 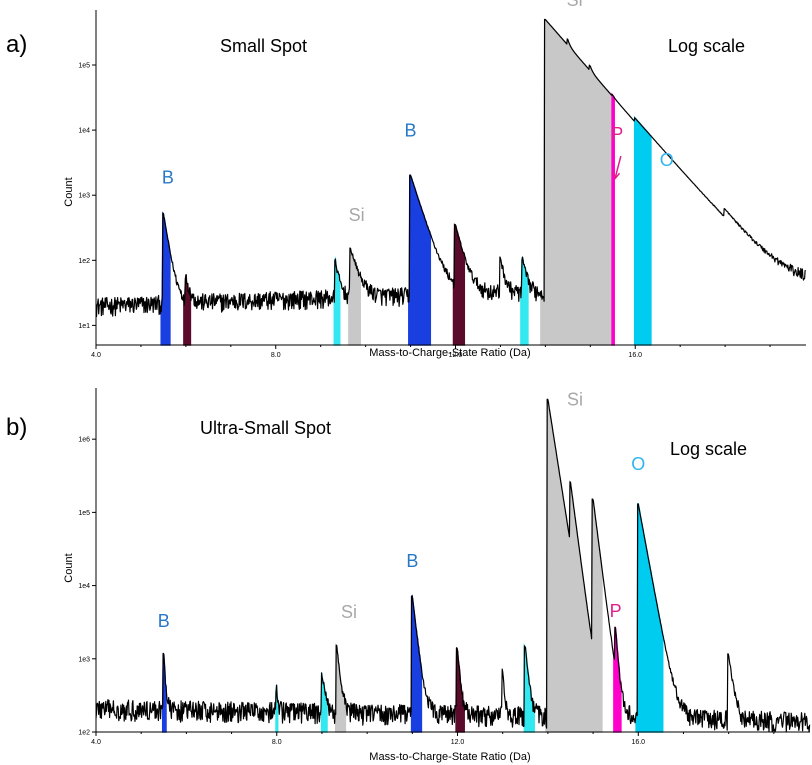 What do you see at coordinates (263, 46) in the screenshot?
I see `chart-title: Small Spot` at bounding box center [263, 46].